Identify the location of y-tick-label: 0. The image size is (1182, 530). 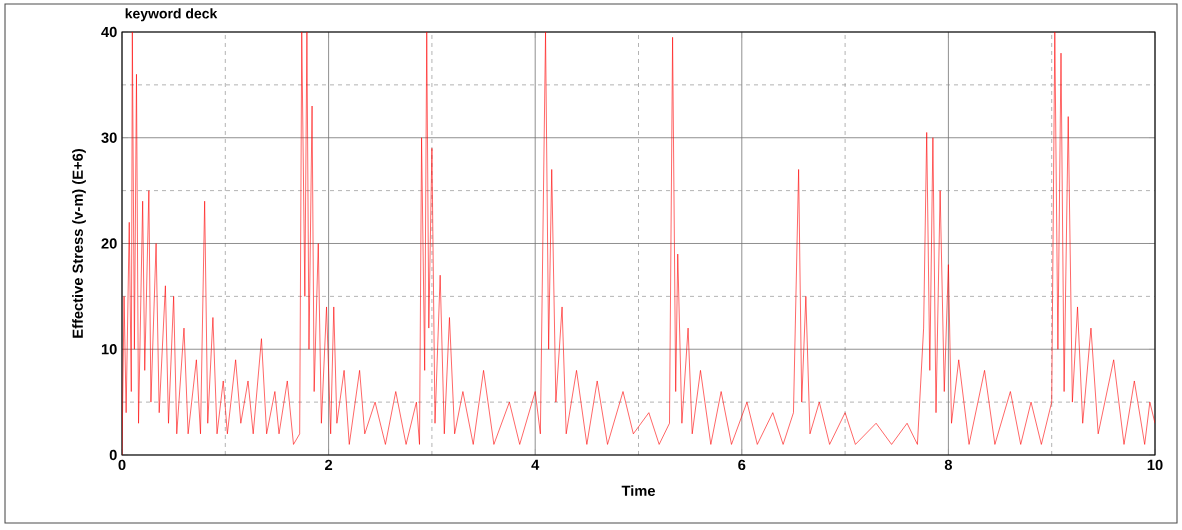
(113, 455).